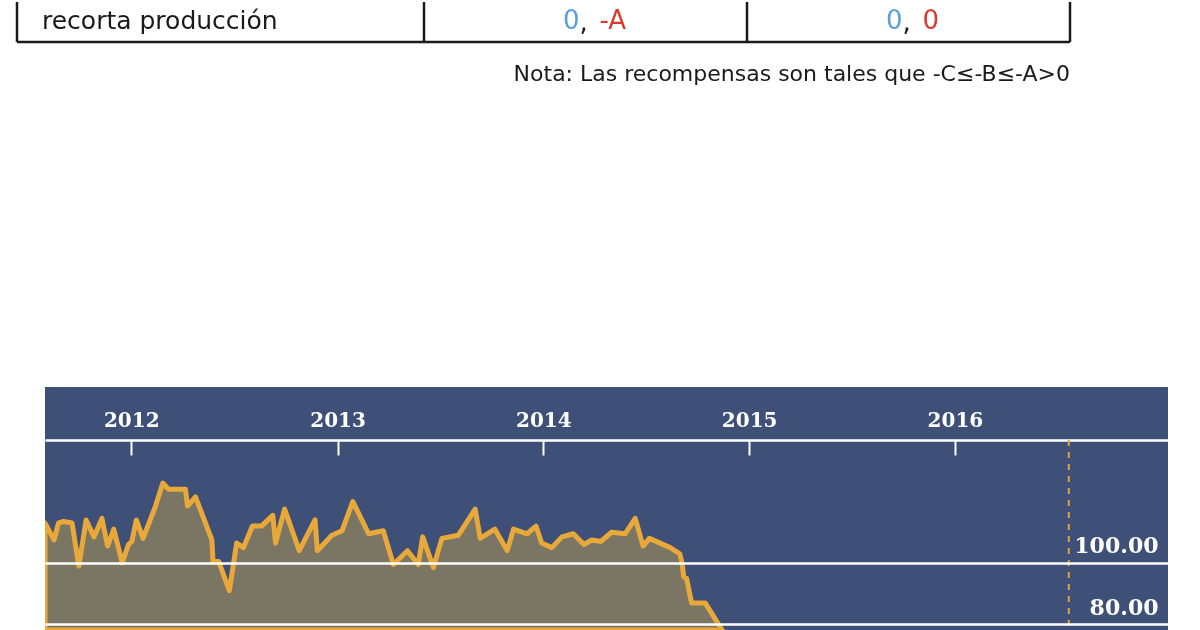 This screenshot has width=1200, height=630. I want to click on x-tick-label: 2016, so click(955, 419).